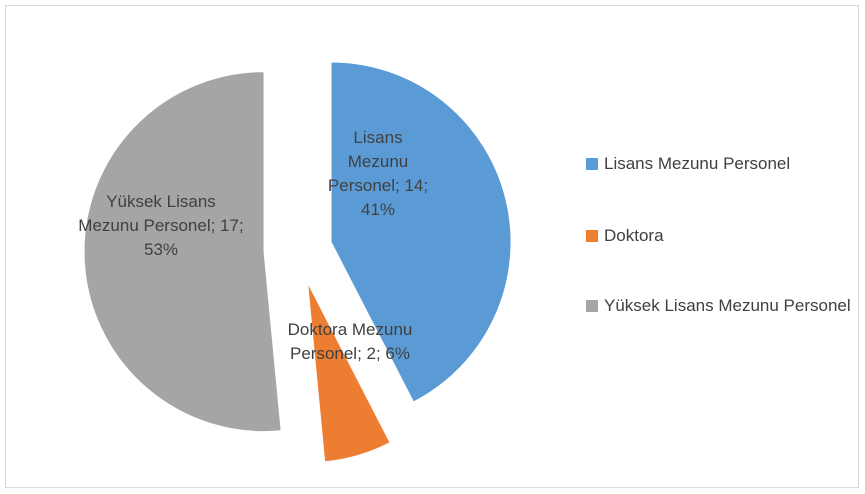  What do you see at coordinates (161, 225) in the screenshot?
I see `data-label: Yüksek Lisans Mezunu Personel; 17; 53%` at bounding box center [161, 225].